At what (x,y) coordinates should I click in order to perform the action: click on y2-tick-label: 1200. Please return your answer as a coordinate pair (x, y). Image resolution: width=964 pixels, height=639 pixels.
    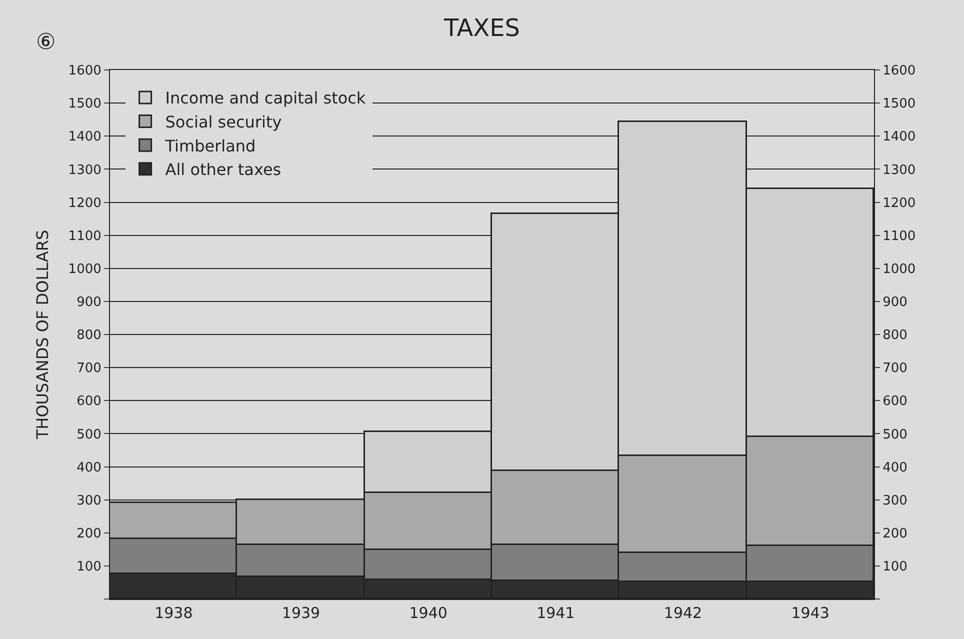
    Looking at the image, I should click on (899, 203).